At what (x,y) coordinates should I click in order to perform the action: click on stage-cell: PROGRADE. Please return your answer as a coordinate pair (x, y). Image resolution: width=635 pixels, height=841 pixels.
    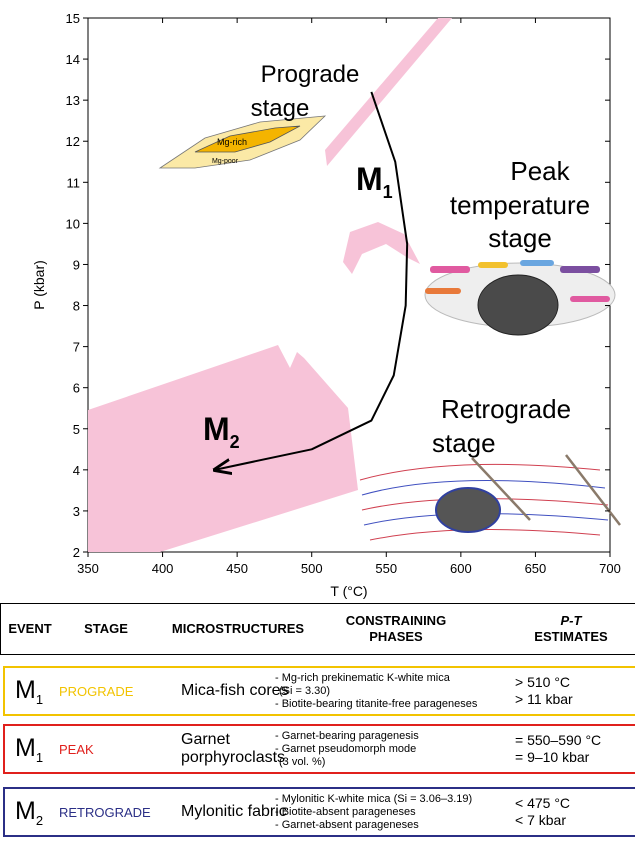
    Looking at the image, I should click on (96, 691).